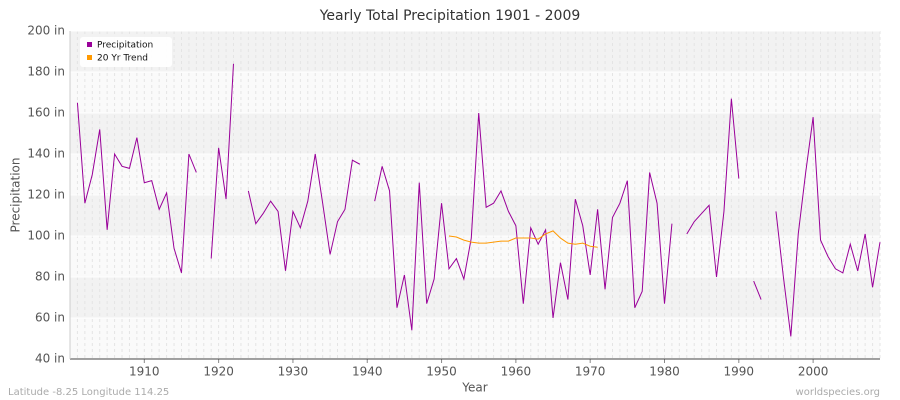 Image resolution: width=900 pixels, height=400 pixels. I want to click on y-tick-label: 100 in, so click(46, 236).